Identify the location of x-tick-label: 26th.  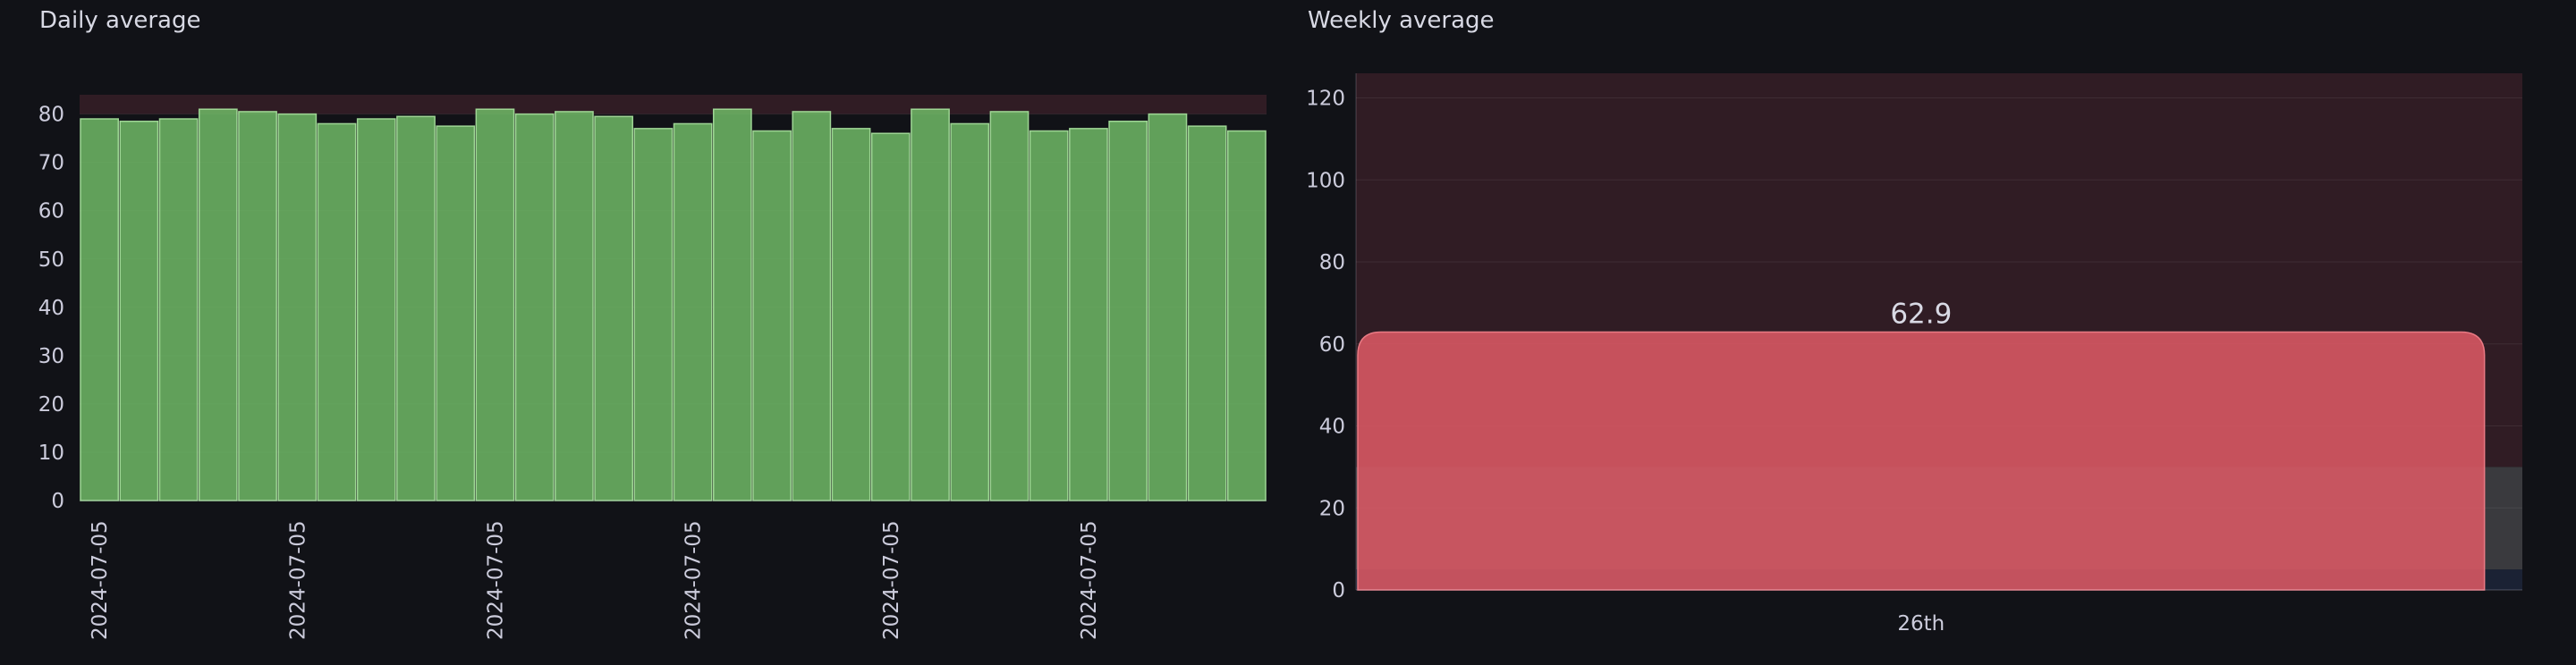
(1921, 624).